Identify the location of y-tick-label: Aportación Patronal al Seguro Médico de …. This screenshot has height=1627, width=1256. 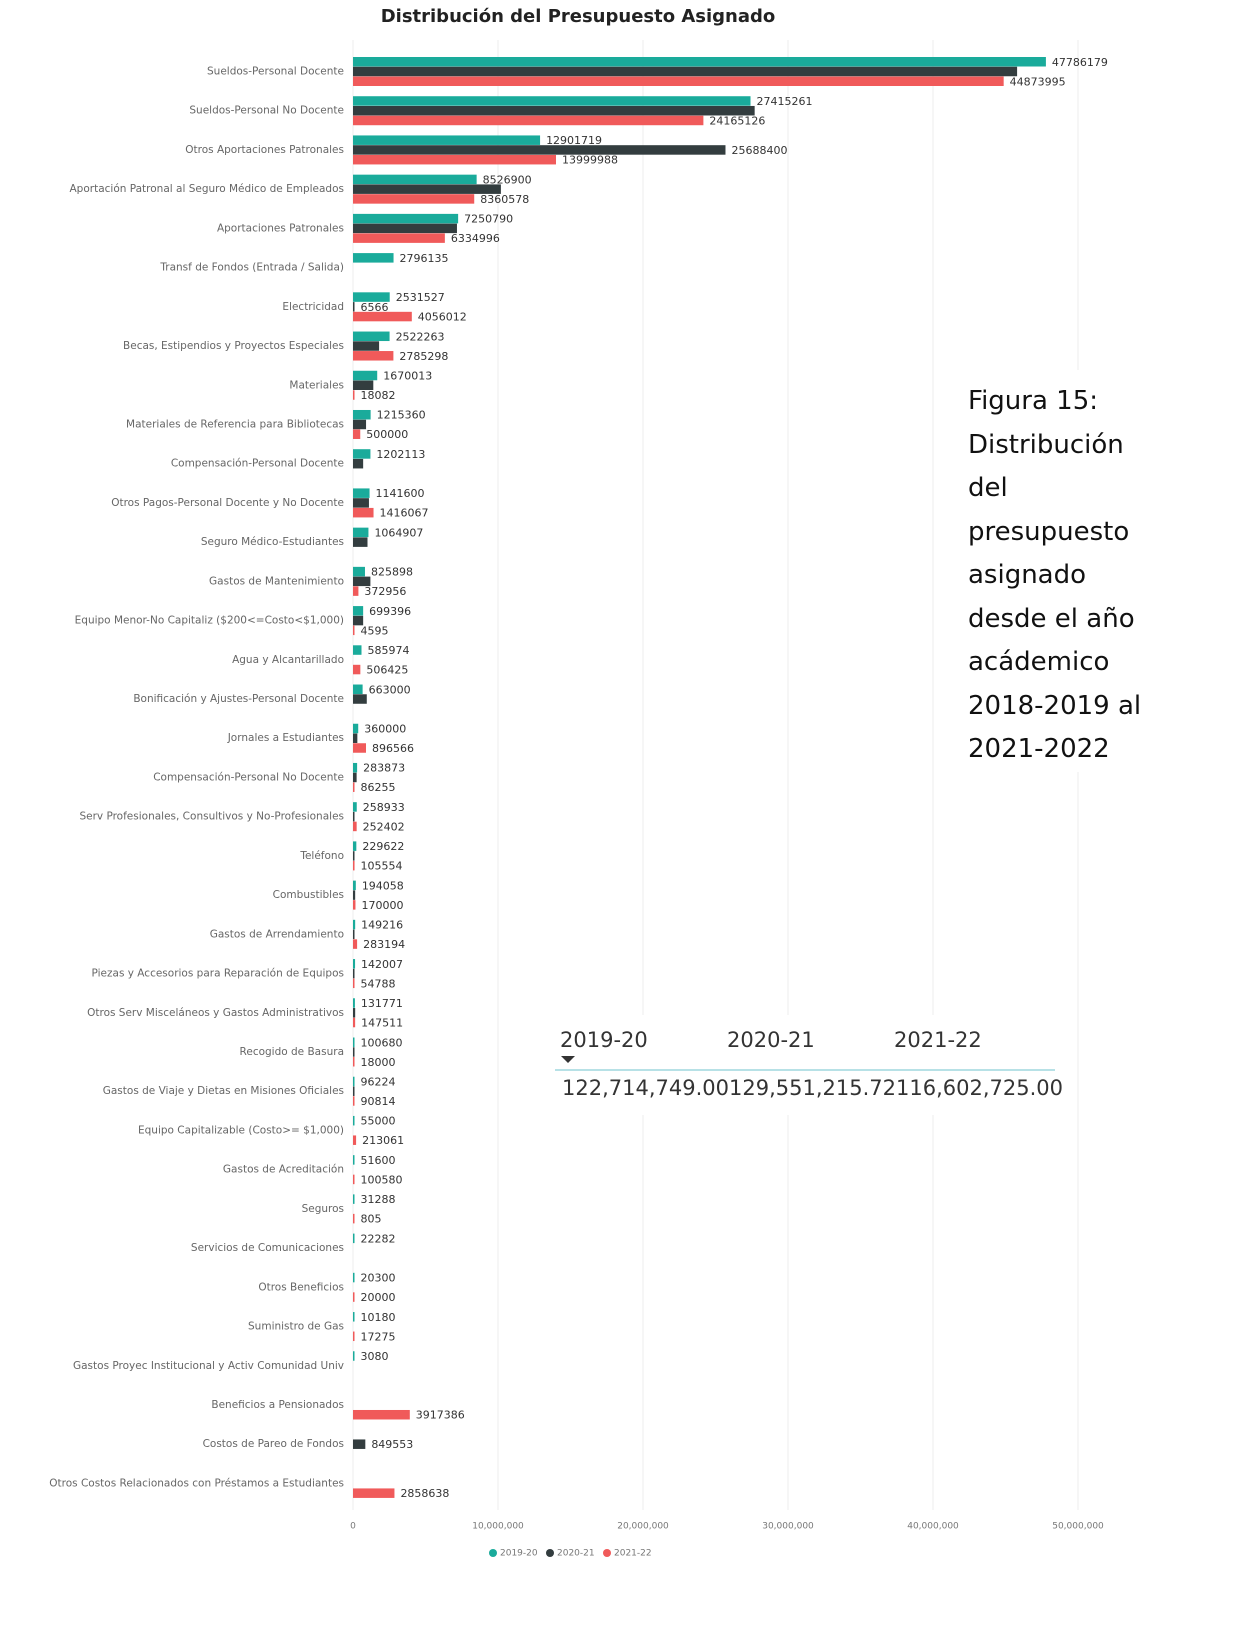
(207, 189).